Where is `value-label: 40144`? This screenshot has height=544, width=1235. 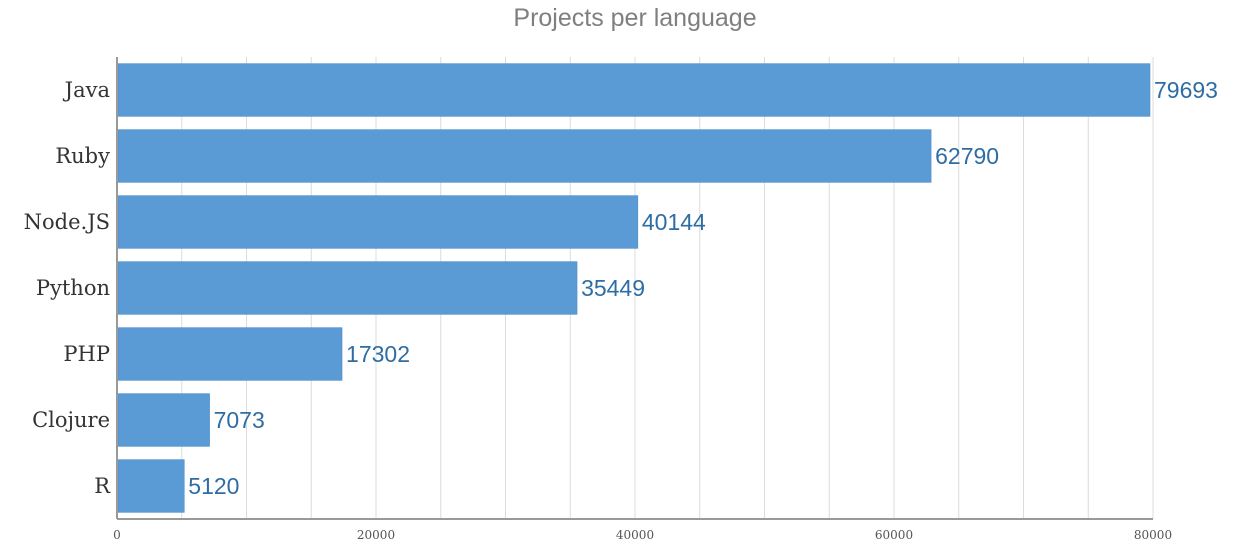 value-label: 40144 is located at coordinates (674, 222).